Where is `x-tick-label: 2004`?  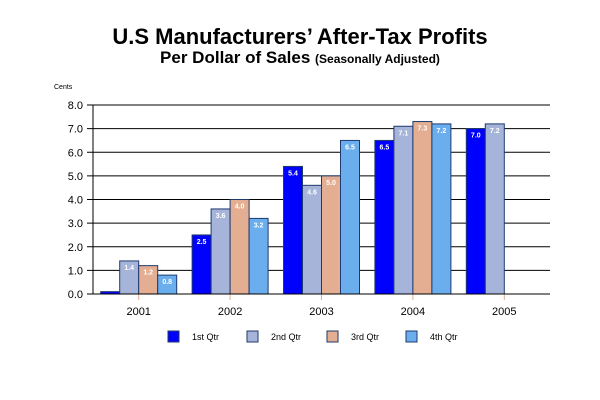
x-tick-label: 2004 is located at coordinates (413, 312).